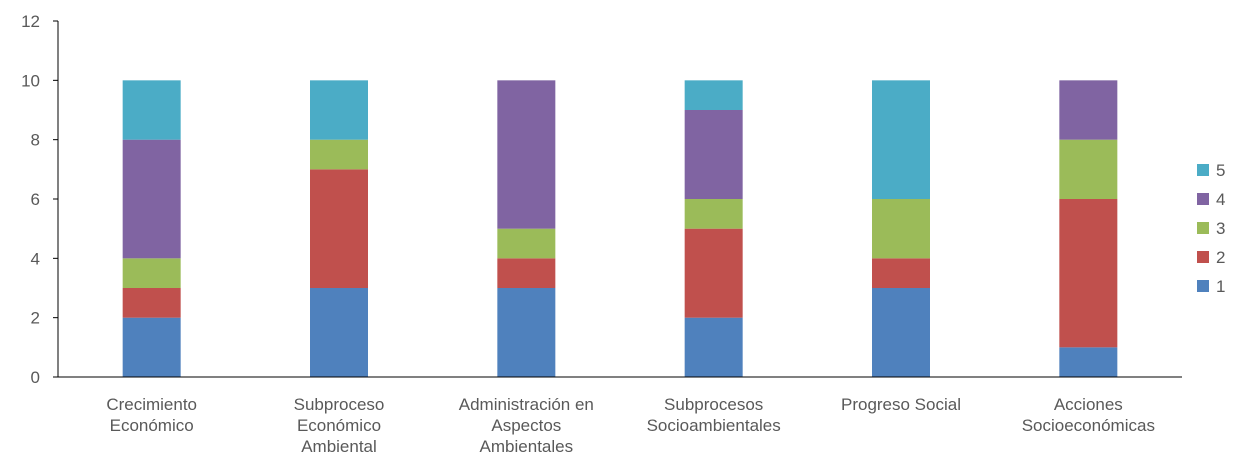  I want to click on y-tick-label: 8, so click(35, 140).